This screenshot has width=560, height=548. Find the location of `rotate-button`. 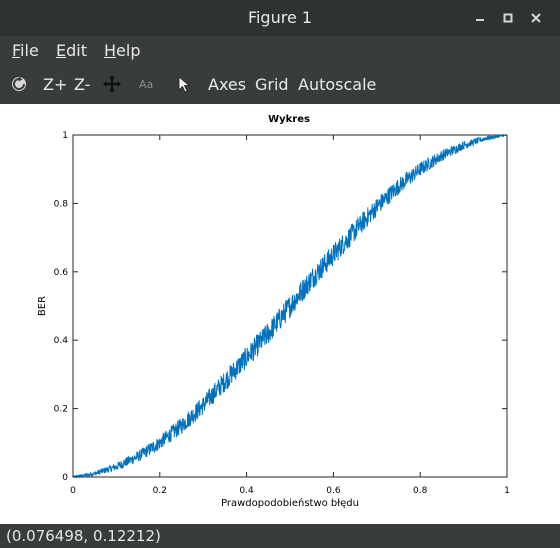

rotate-button is located at coordinates (19, 84).